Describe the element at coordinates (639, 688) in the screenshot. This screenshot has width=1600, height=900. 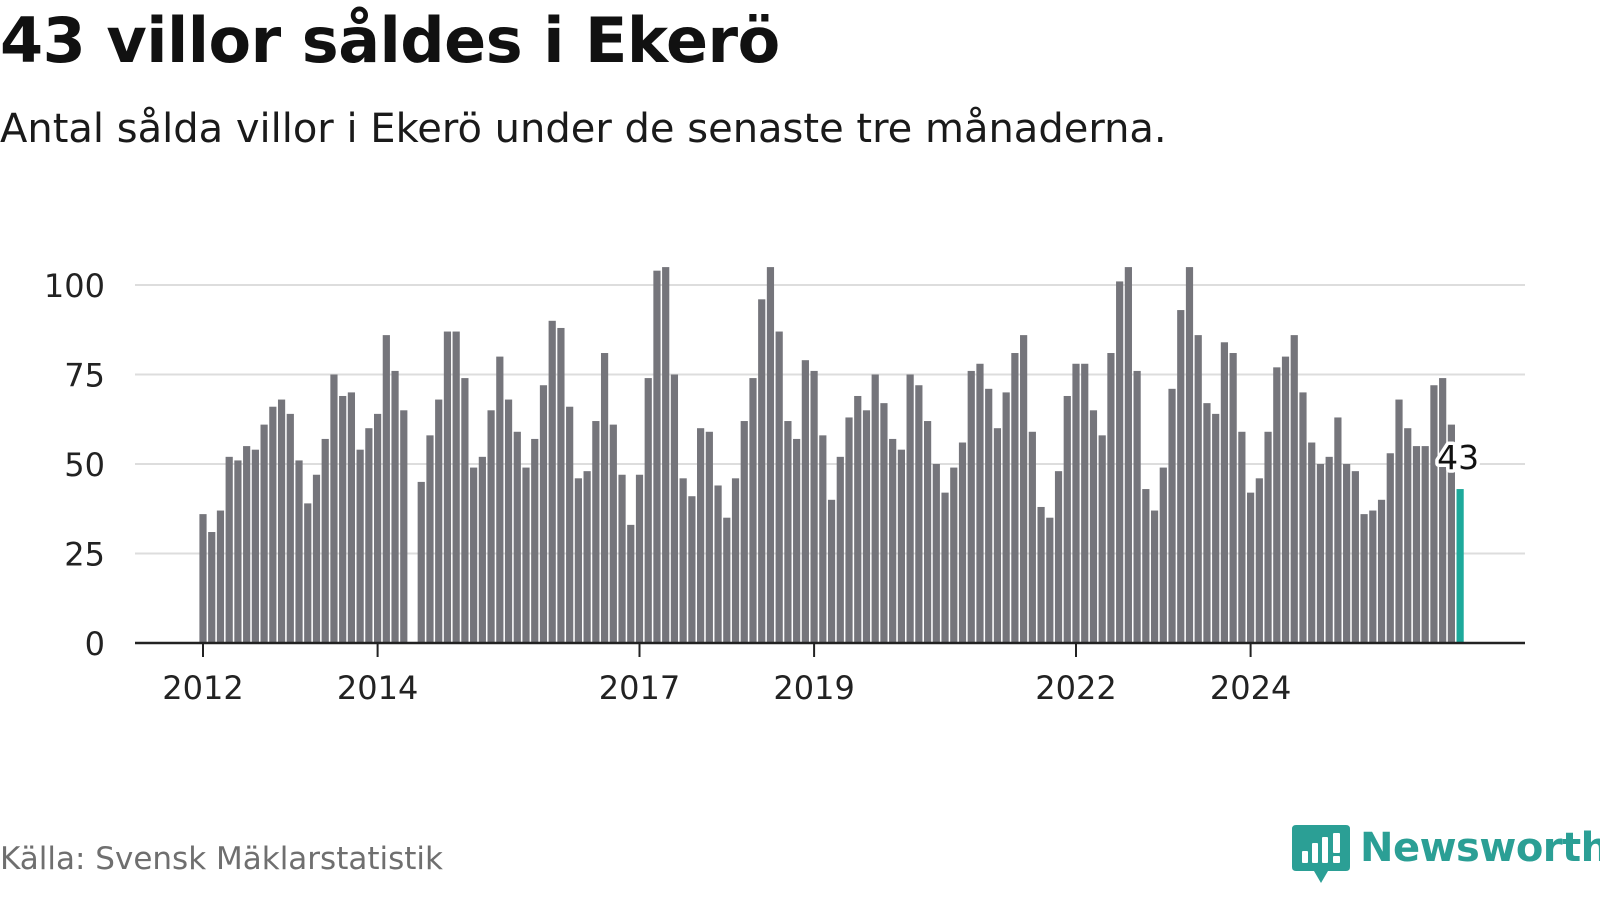
I see `x-tick-label: 2017` at that location.